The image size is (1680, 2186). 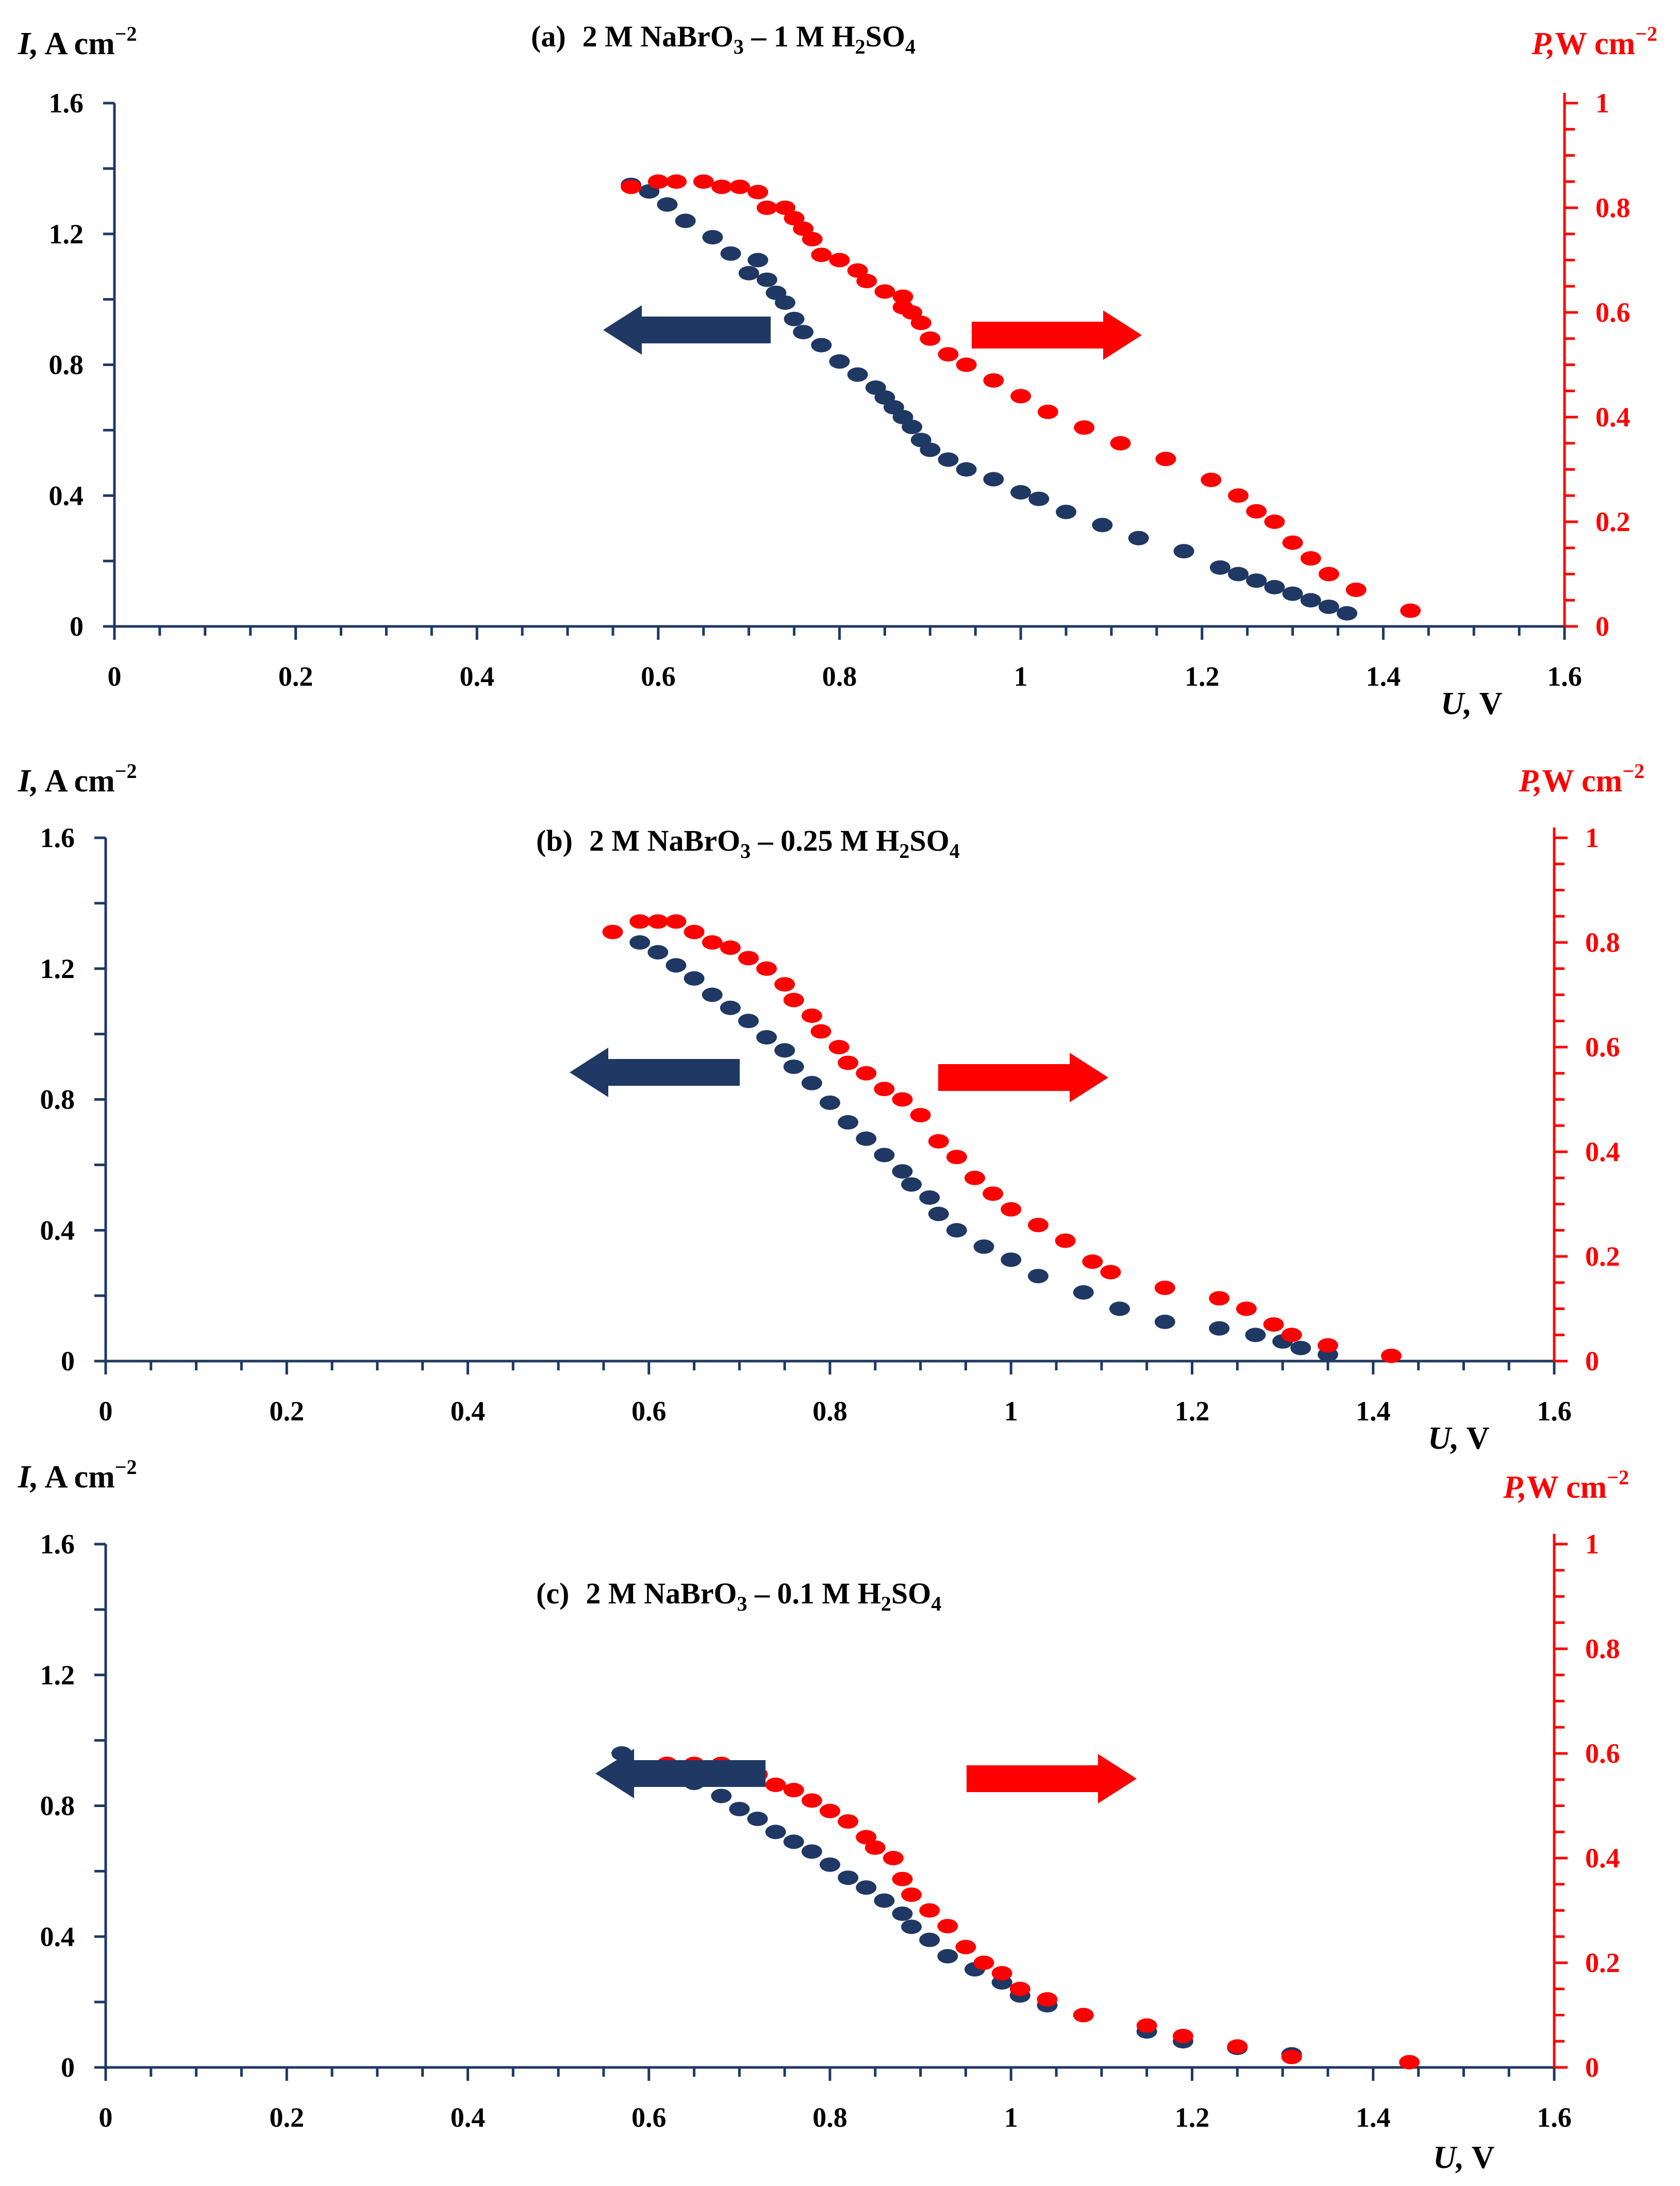 I want to click on y-left-tick-label: 1.2, so click(x=57, y=968).